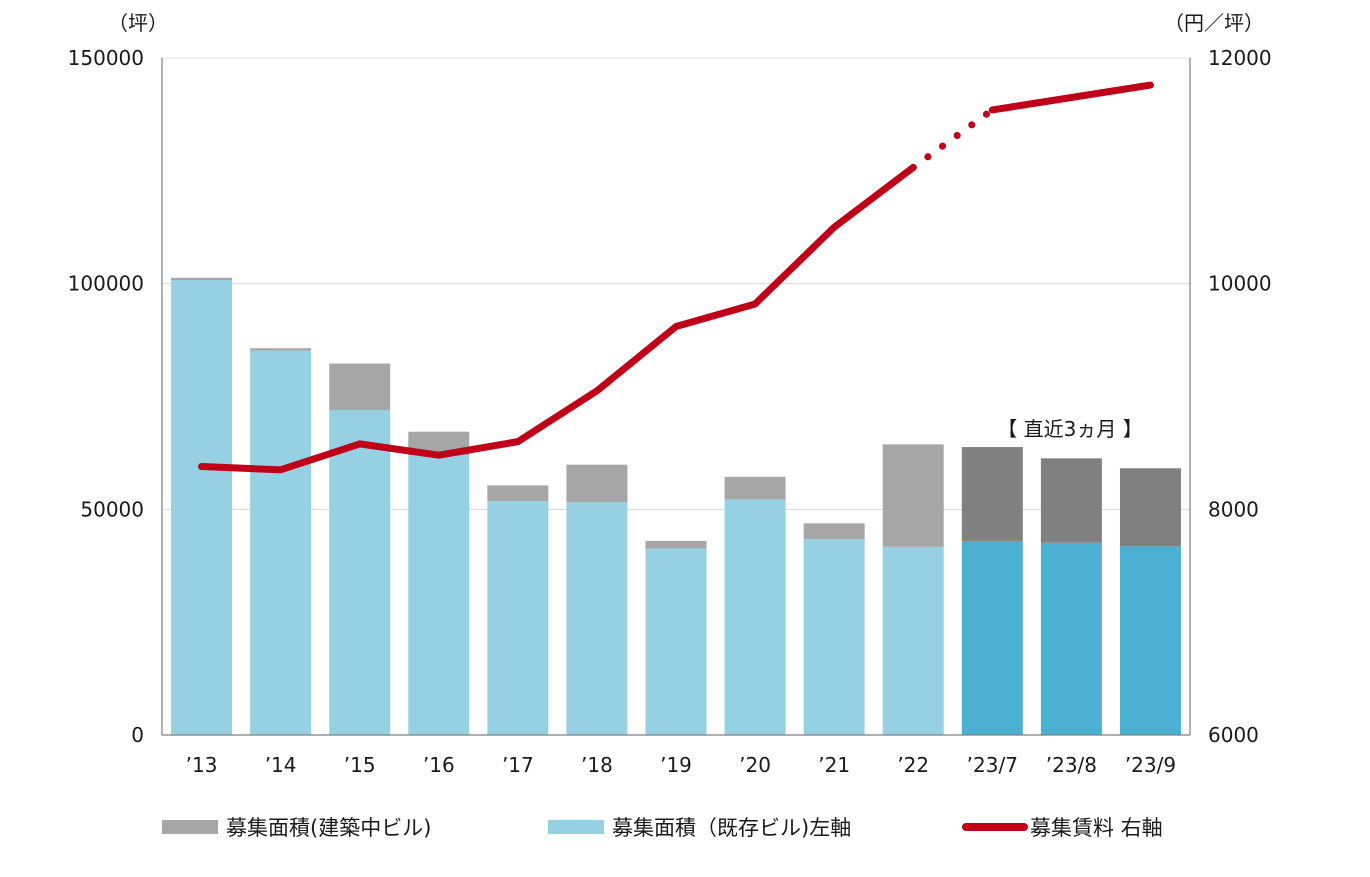  I want to click on legend-item-existing: 募集面積（既存ビル)左軸, so click(699, 827).